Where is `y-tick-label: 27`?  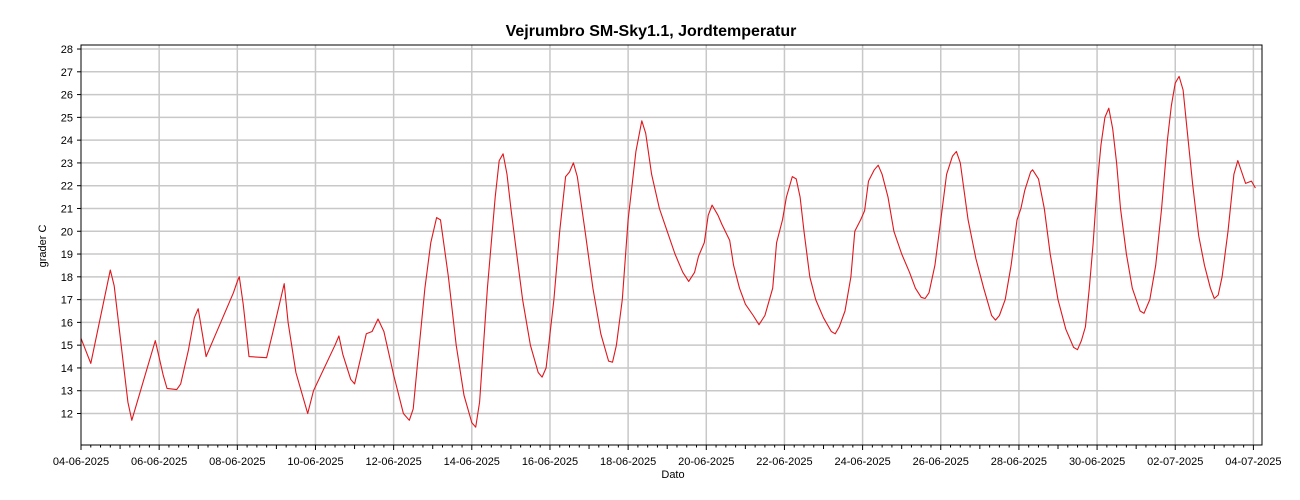 y-tick-label: 27 is located at coordinates (67, 73).